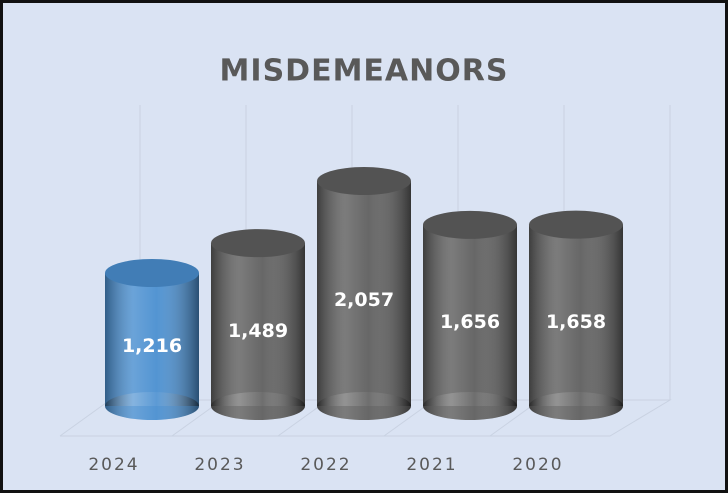  What do you see at coordinates (258, 331) in the screenshot?
I see `value-label: 1,489` at bounding box center [258, 331].